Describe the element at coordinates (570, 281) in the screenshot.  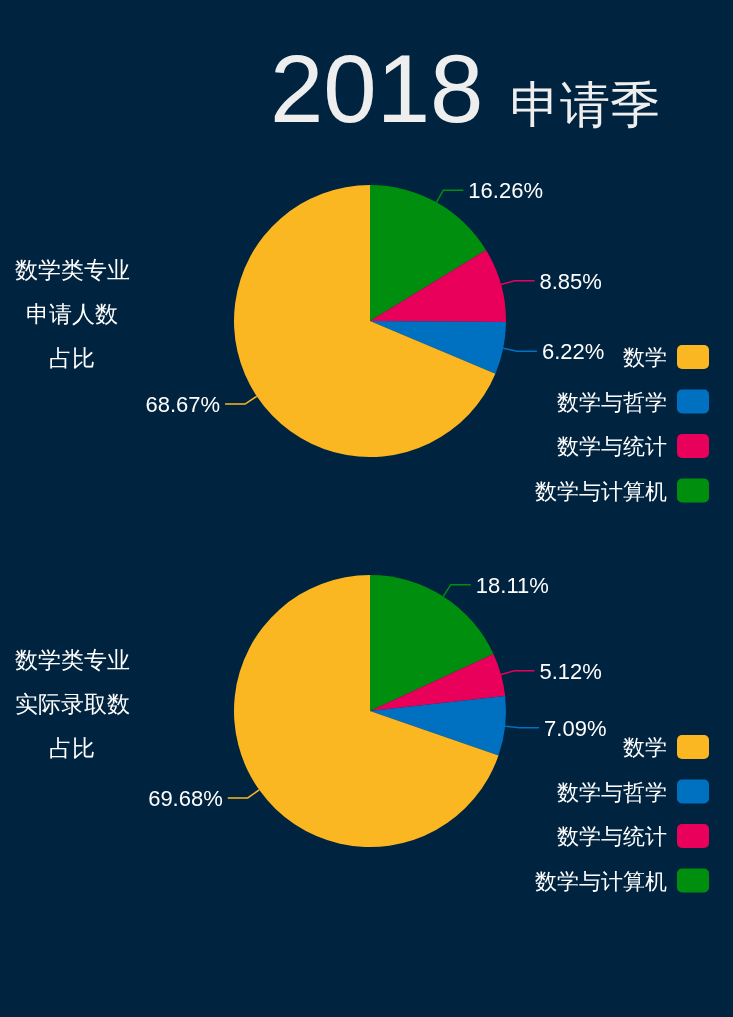
I see `data-label: 8.85%` at that location.